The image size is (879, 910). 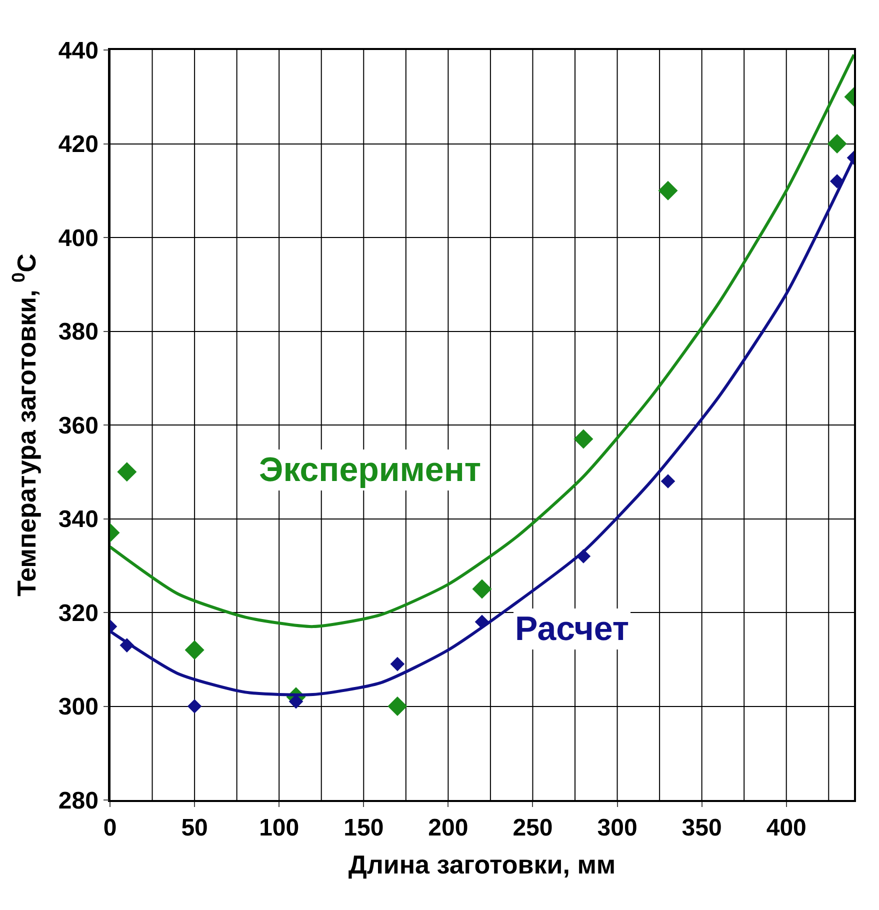 I want to click on x-tick-label: 350, so click(x=702, y=828).